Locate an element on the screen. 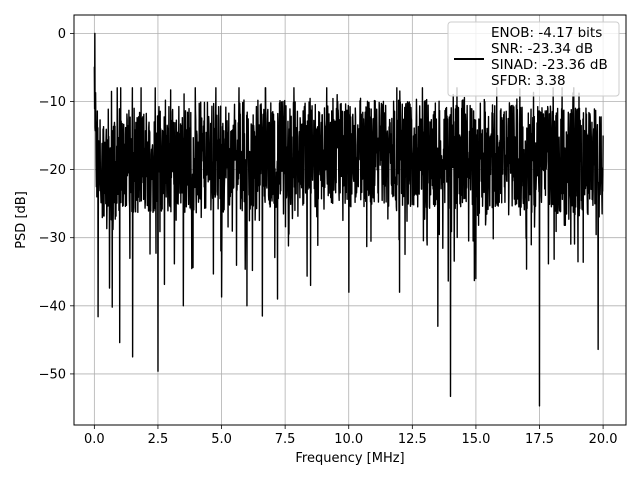 This screenshot has width=640, height=480. x-tick-label: 12.5 is located at coordinates (412, 439).